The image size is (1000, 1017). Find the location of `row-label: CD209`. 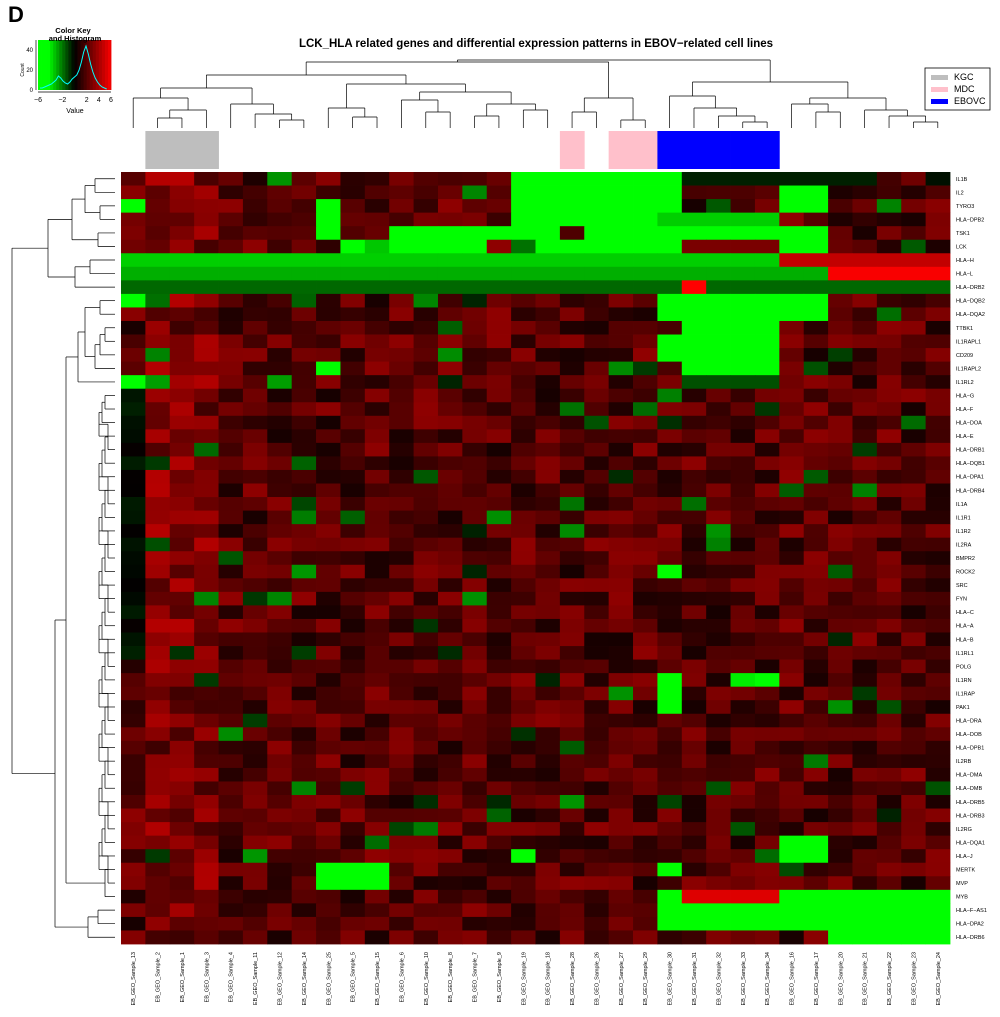

row-label: CD209 is located at coordinates (964, 356).